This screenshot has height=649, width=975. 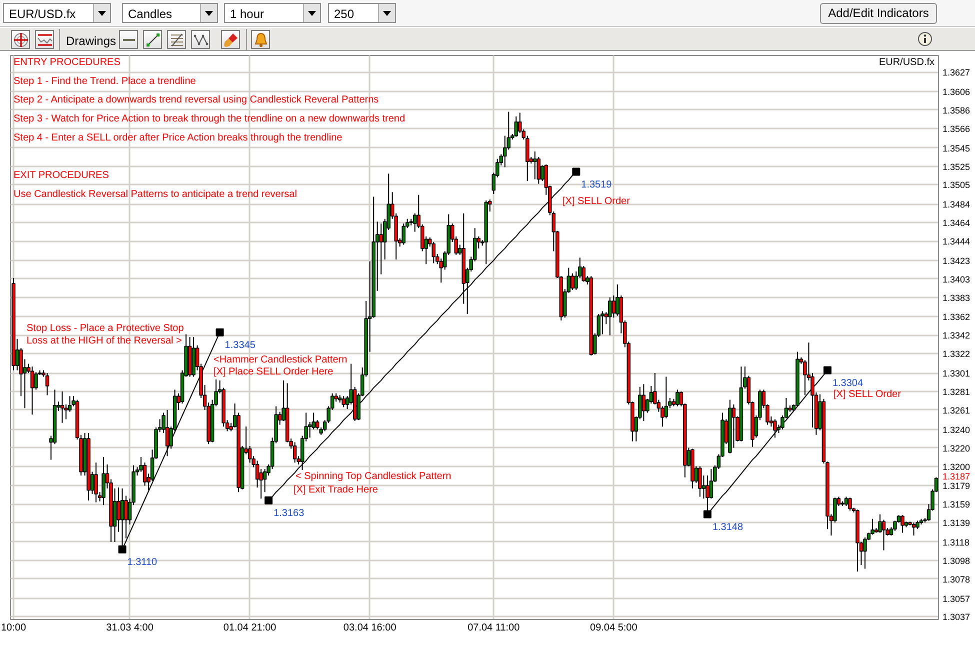 I want to click on y-tick-label: 1.3037, so click(x=956, y=617).